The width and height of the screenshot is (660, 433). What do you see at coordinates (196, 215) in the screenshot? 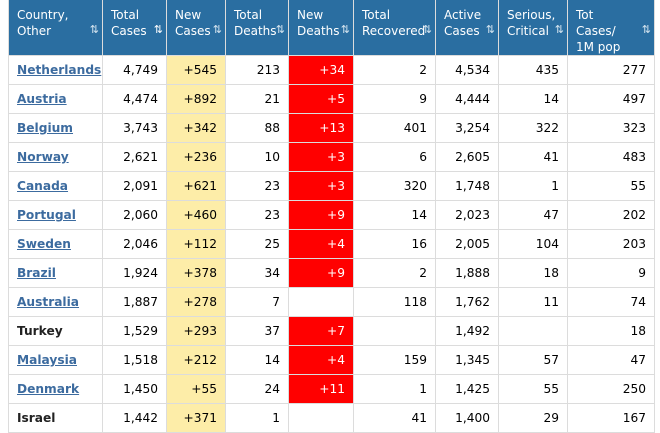
I see `new-cases-cell: +460` at bounding box center [196, 215].